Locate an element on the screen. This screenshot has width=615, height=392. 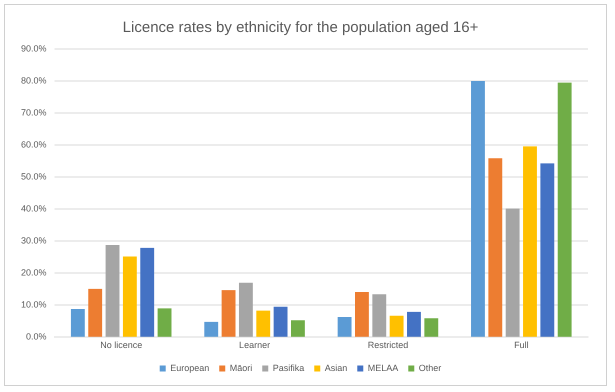
y-tick-label: 40.0% is located at coordinates (33, 209).